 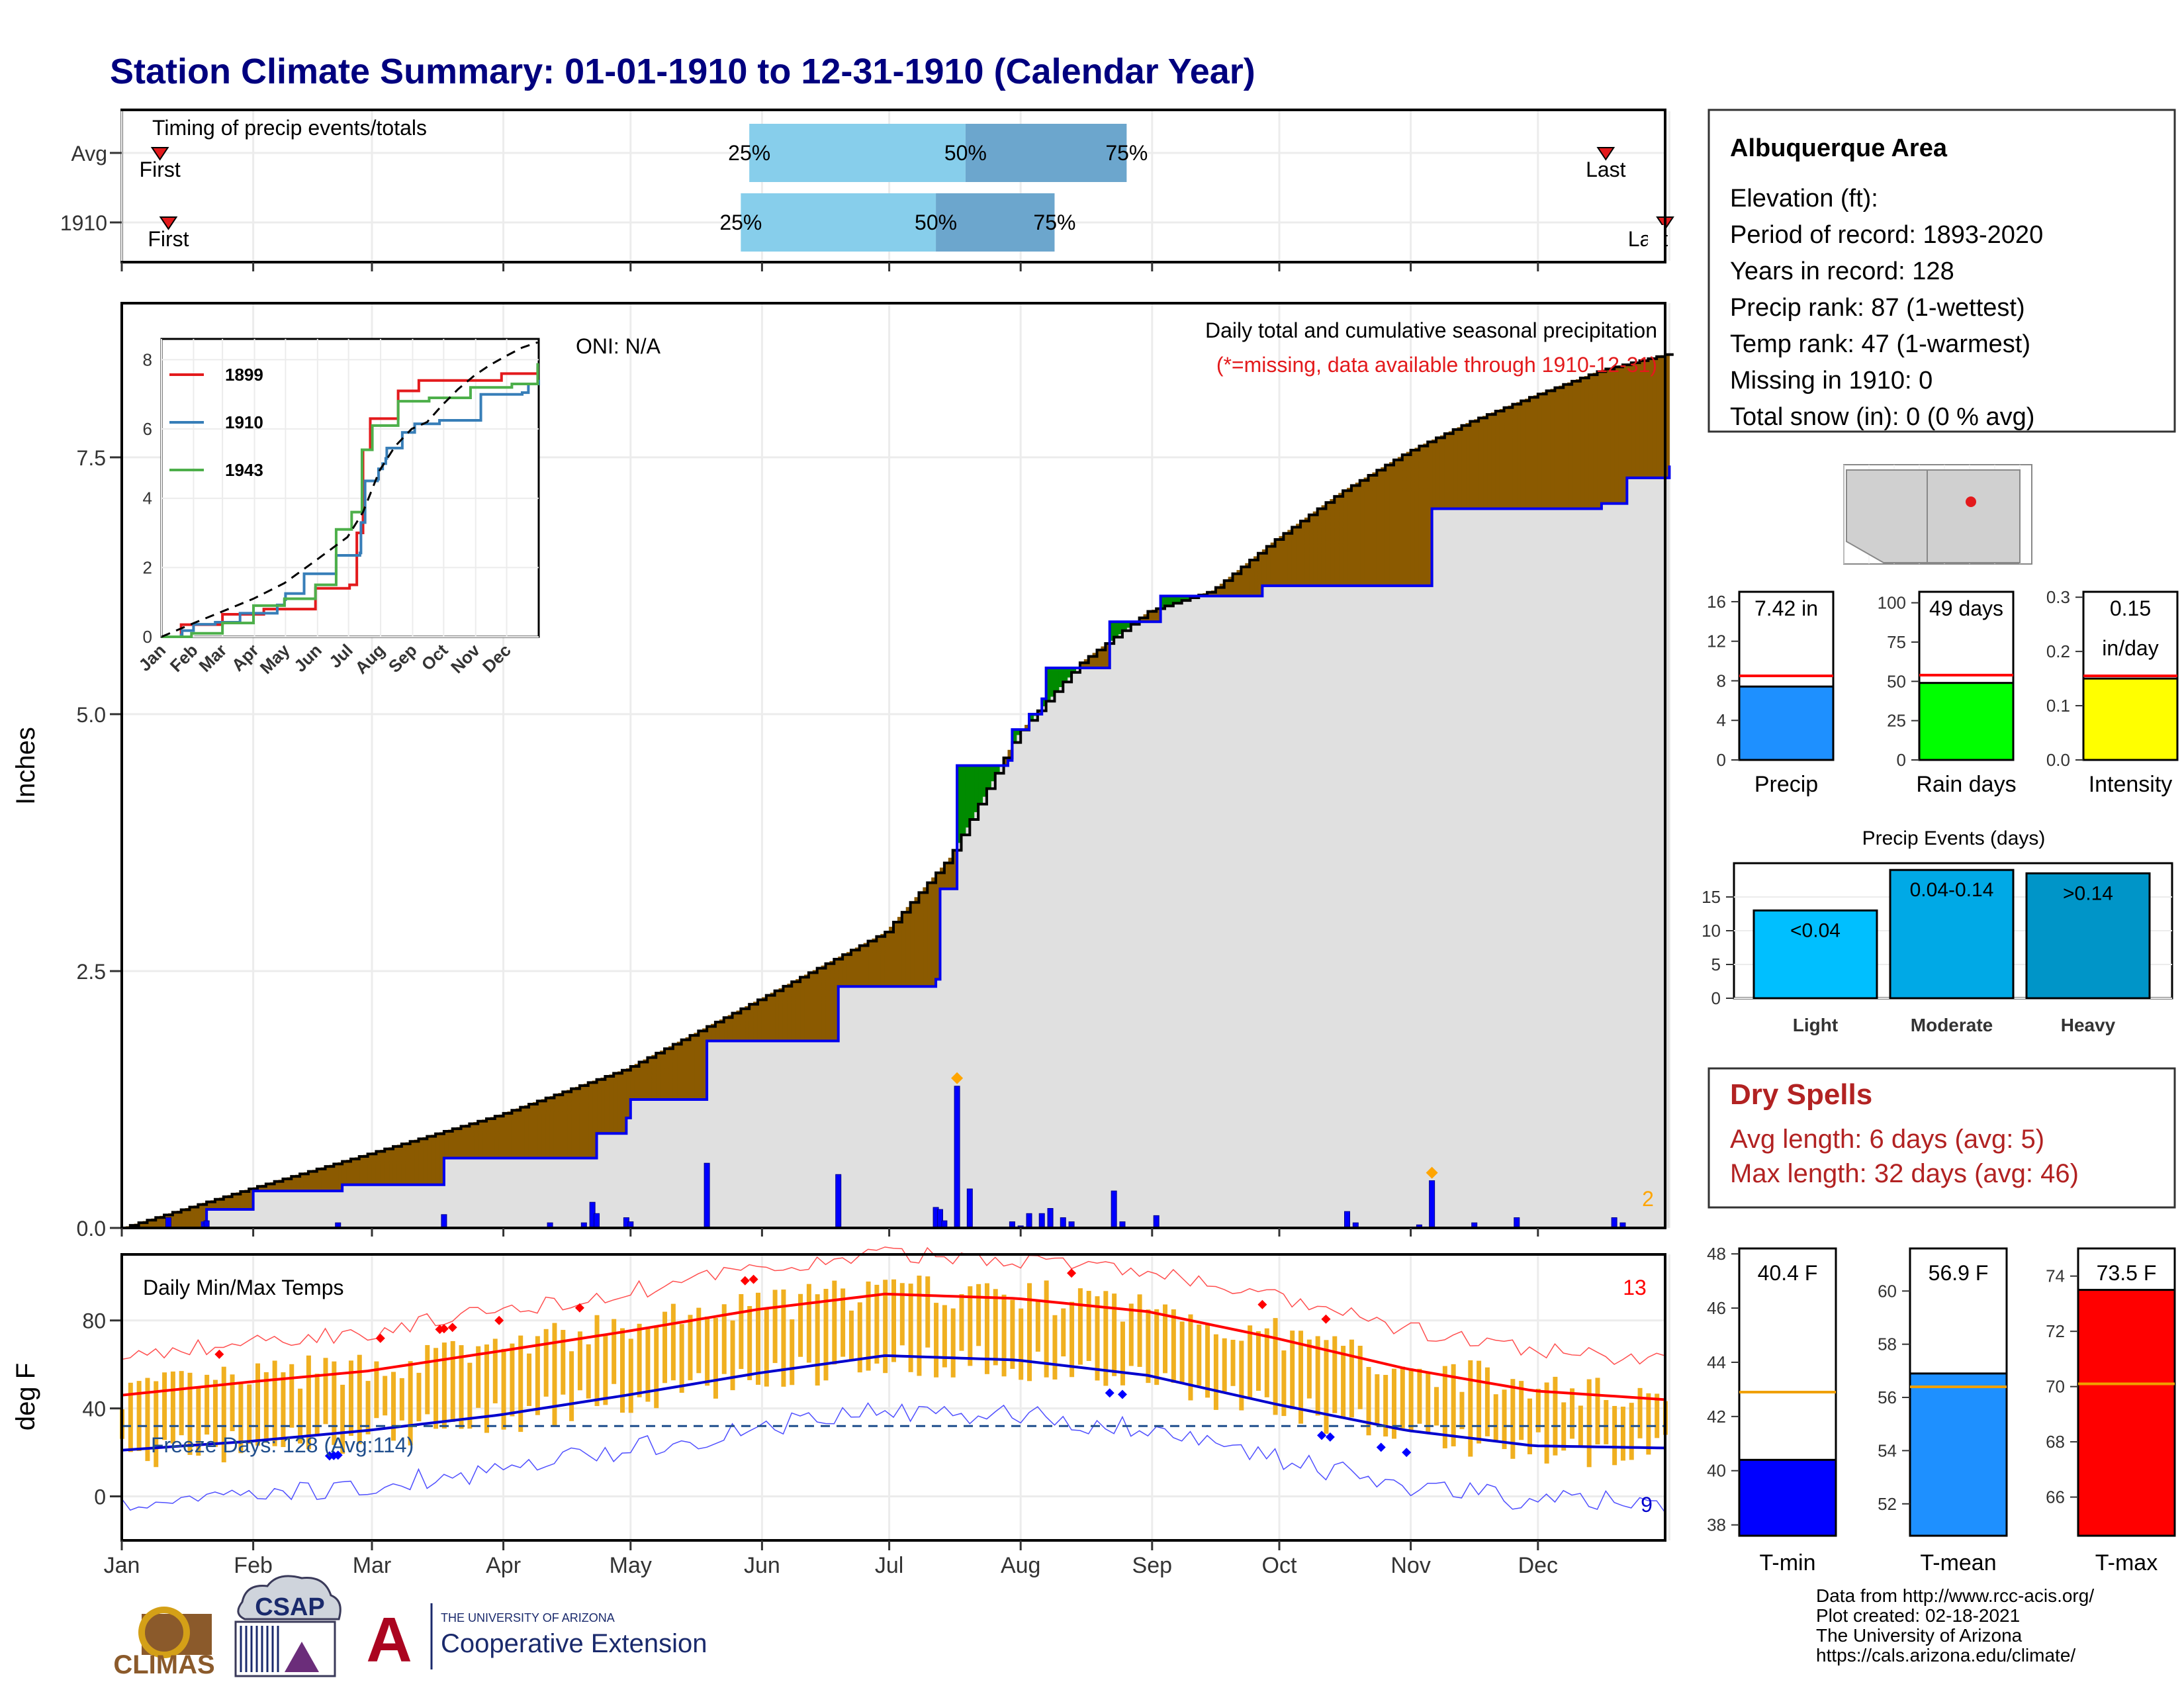 What do you see at coordinates (283, 1445) in the screenshot?
I see `freeze-days-label: Freeze Days: 128 (Avg:114)` at bounding box center [283, 1445].